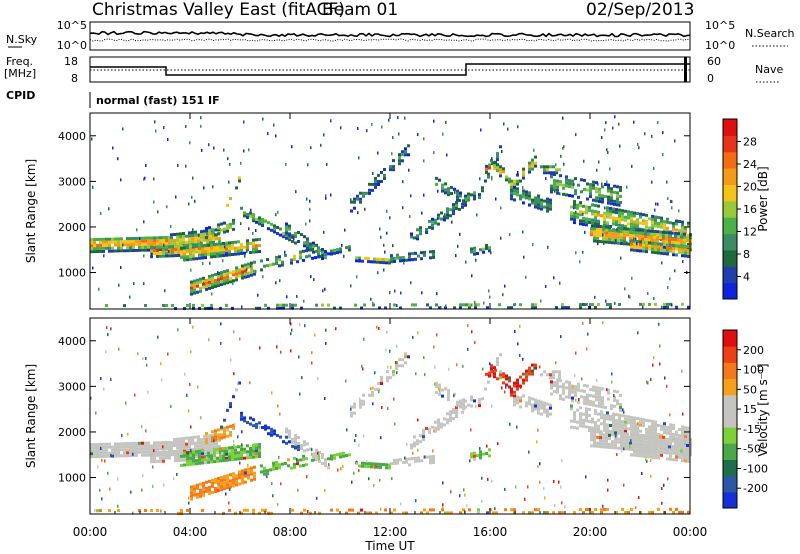 The height and width of the screenshot is (554, 800). What do you see at coordinates (730, 209) in the screenshot?
I see `colorbar-swatch` at bounding box center [730, 209].